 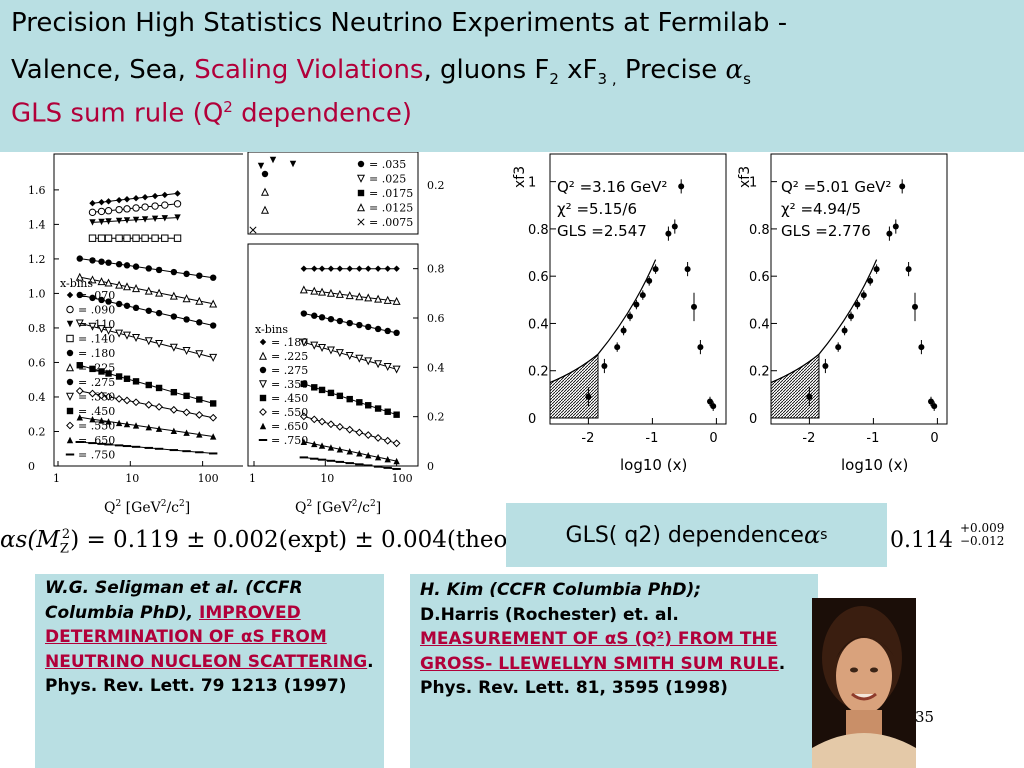 I want to click on x-tick-label: 0, so click(x=713, y=438).